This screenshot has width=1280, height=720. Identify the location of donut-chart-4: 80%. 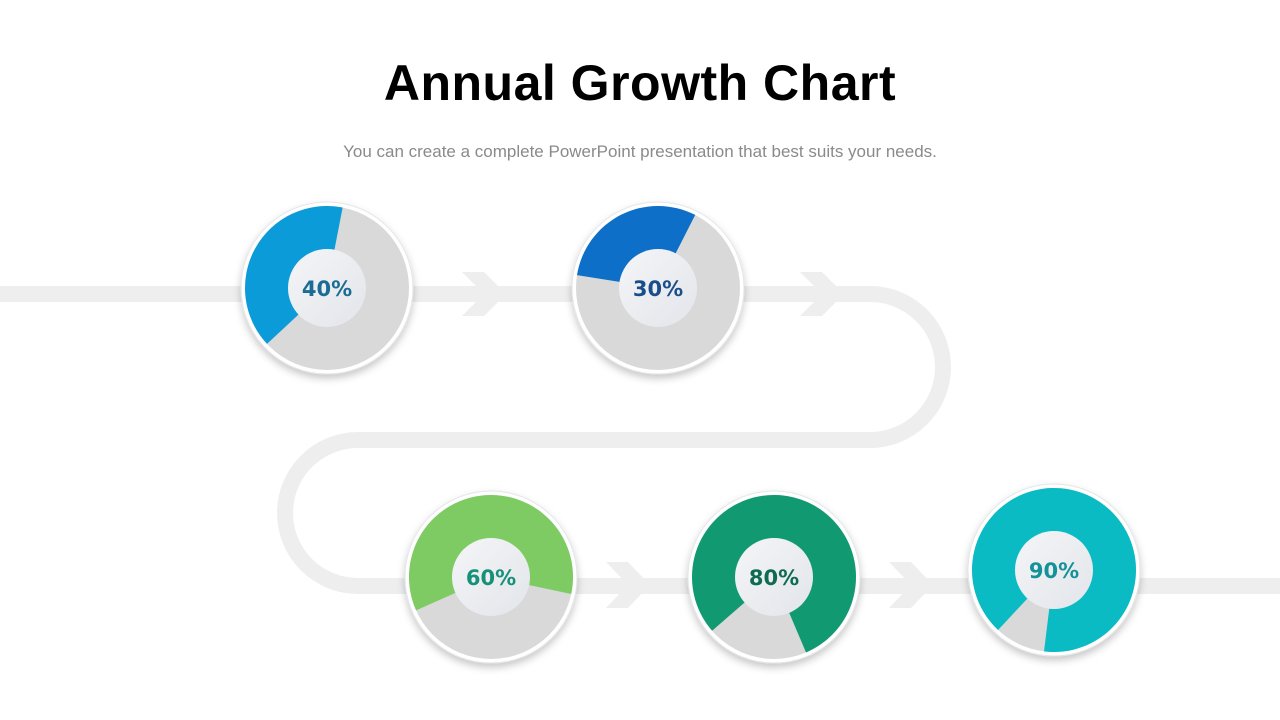
(774, 577).